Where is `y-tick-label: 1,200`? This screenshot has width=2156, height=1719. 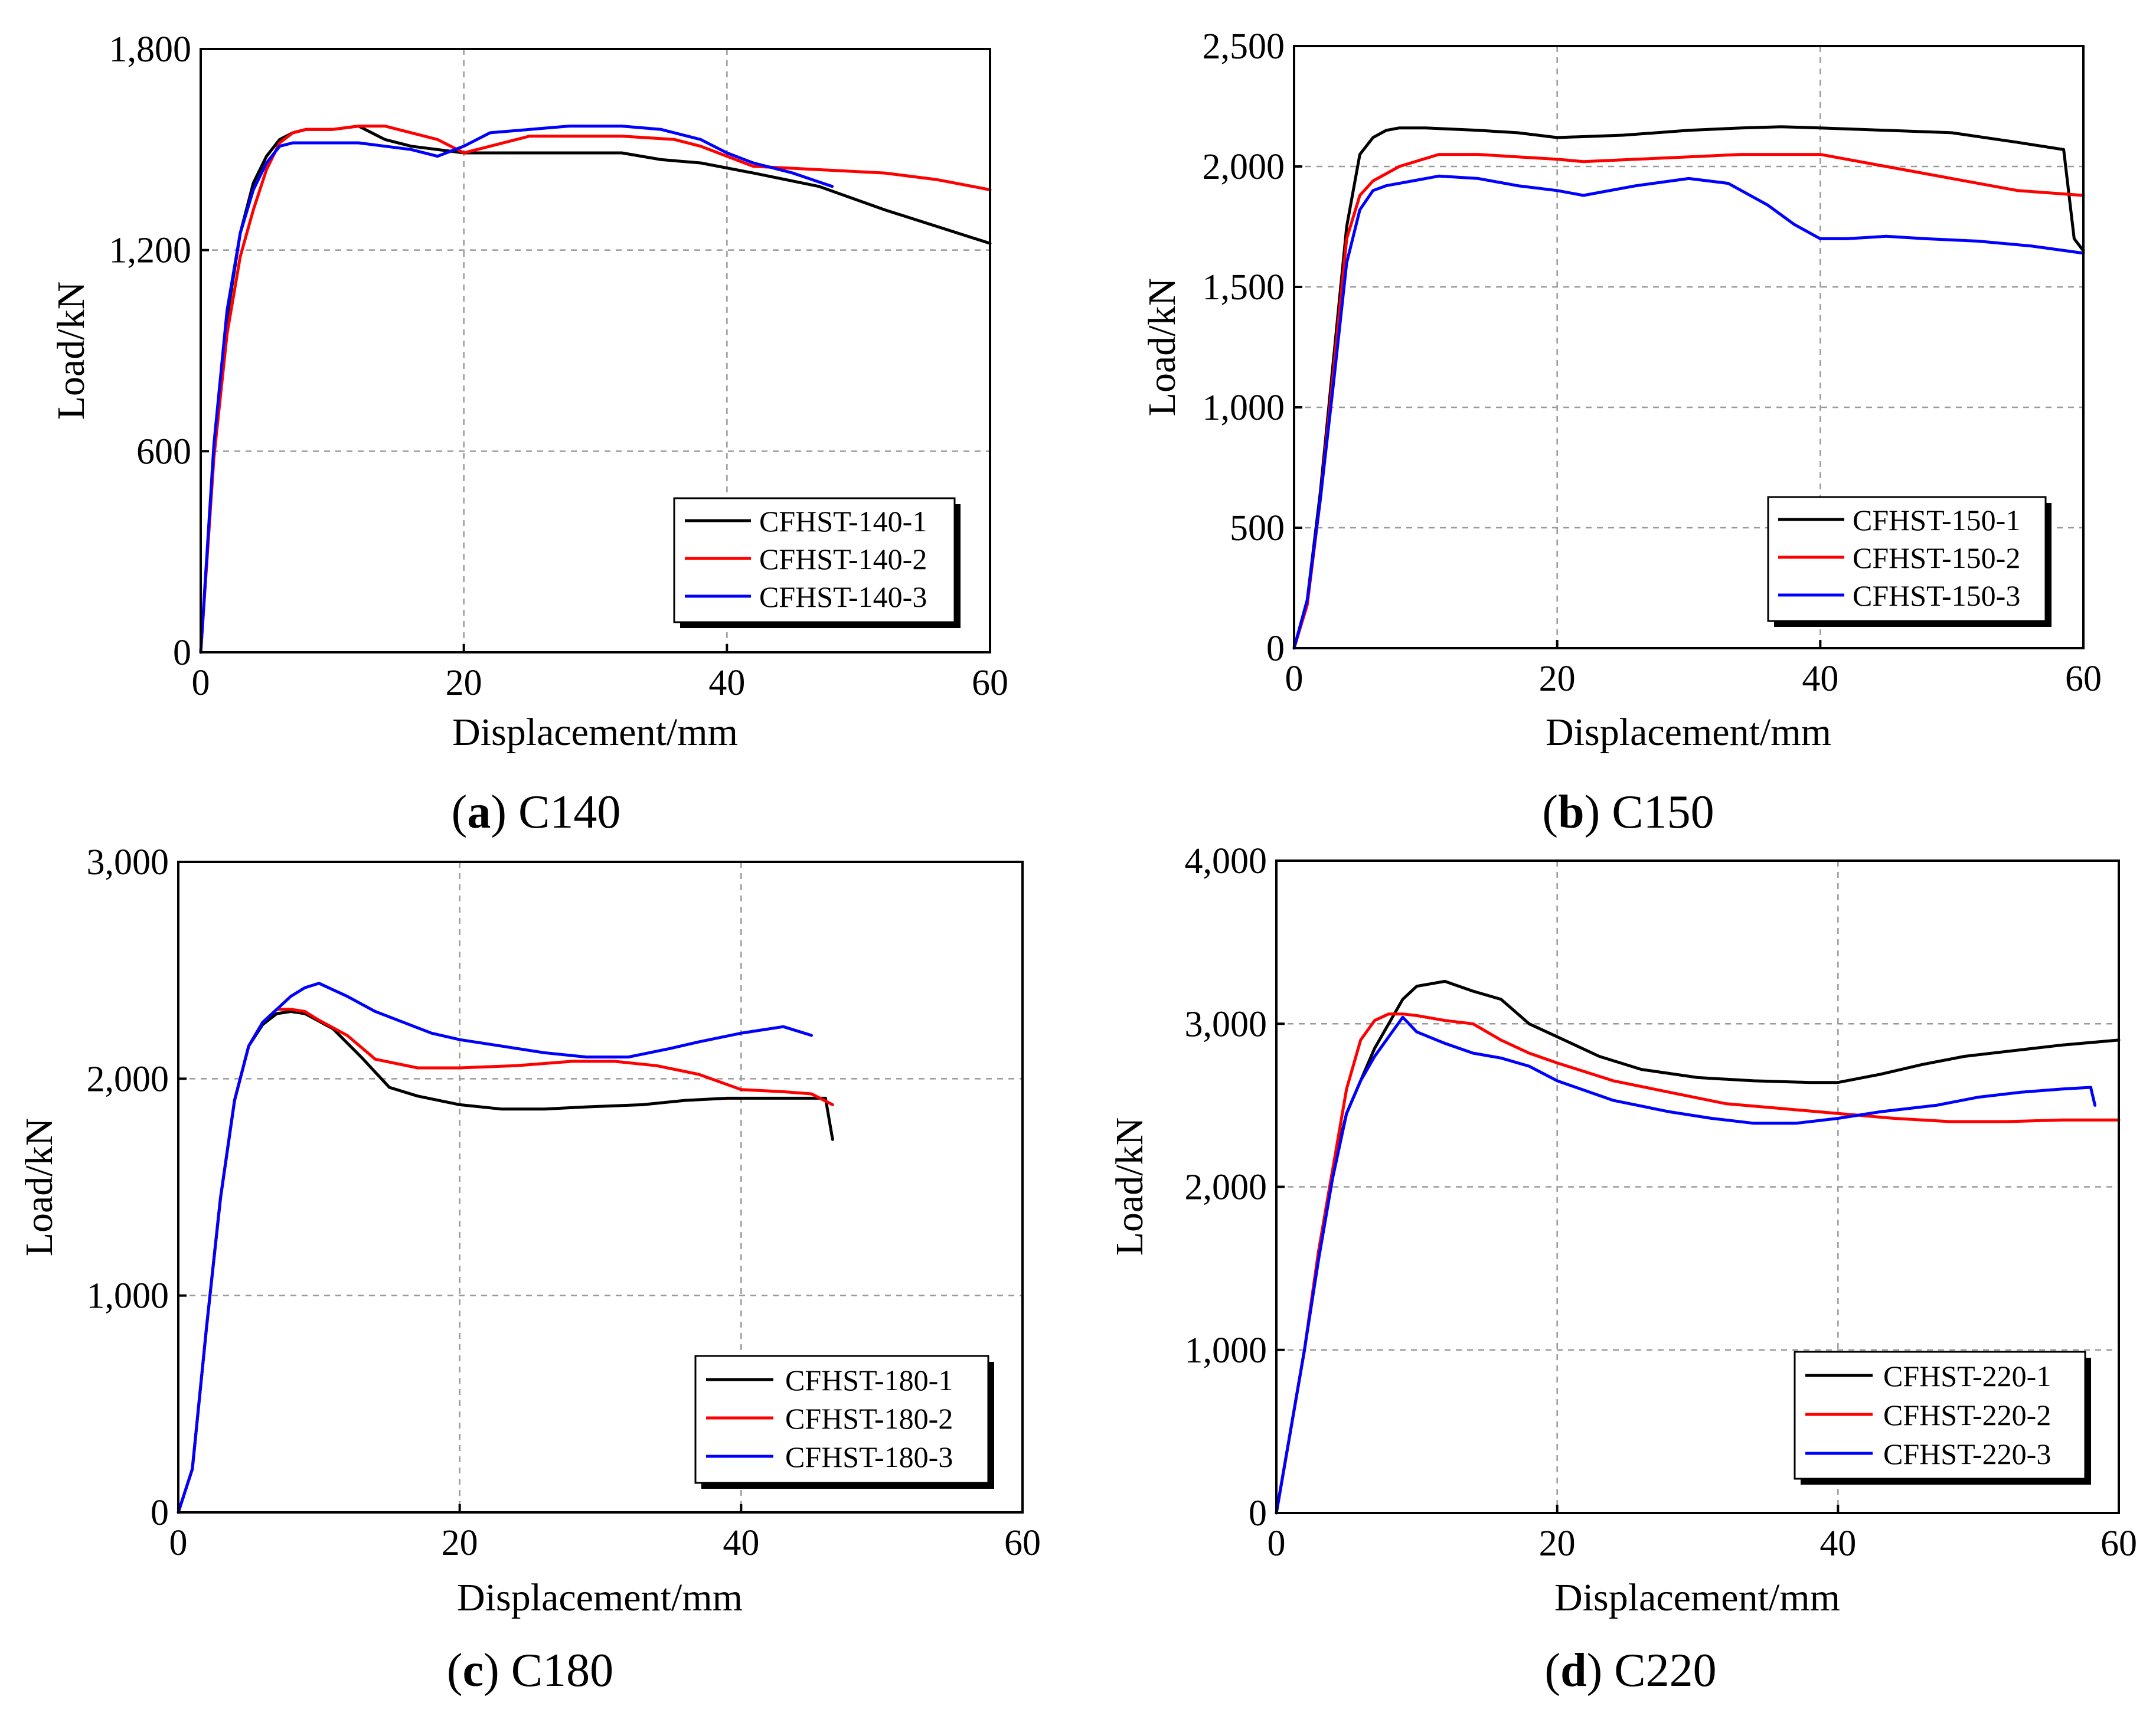
y-tick-label: 1,200 is located at coordinates (150, 251).